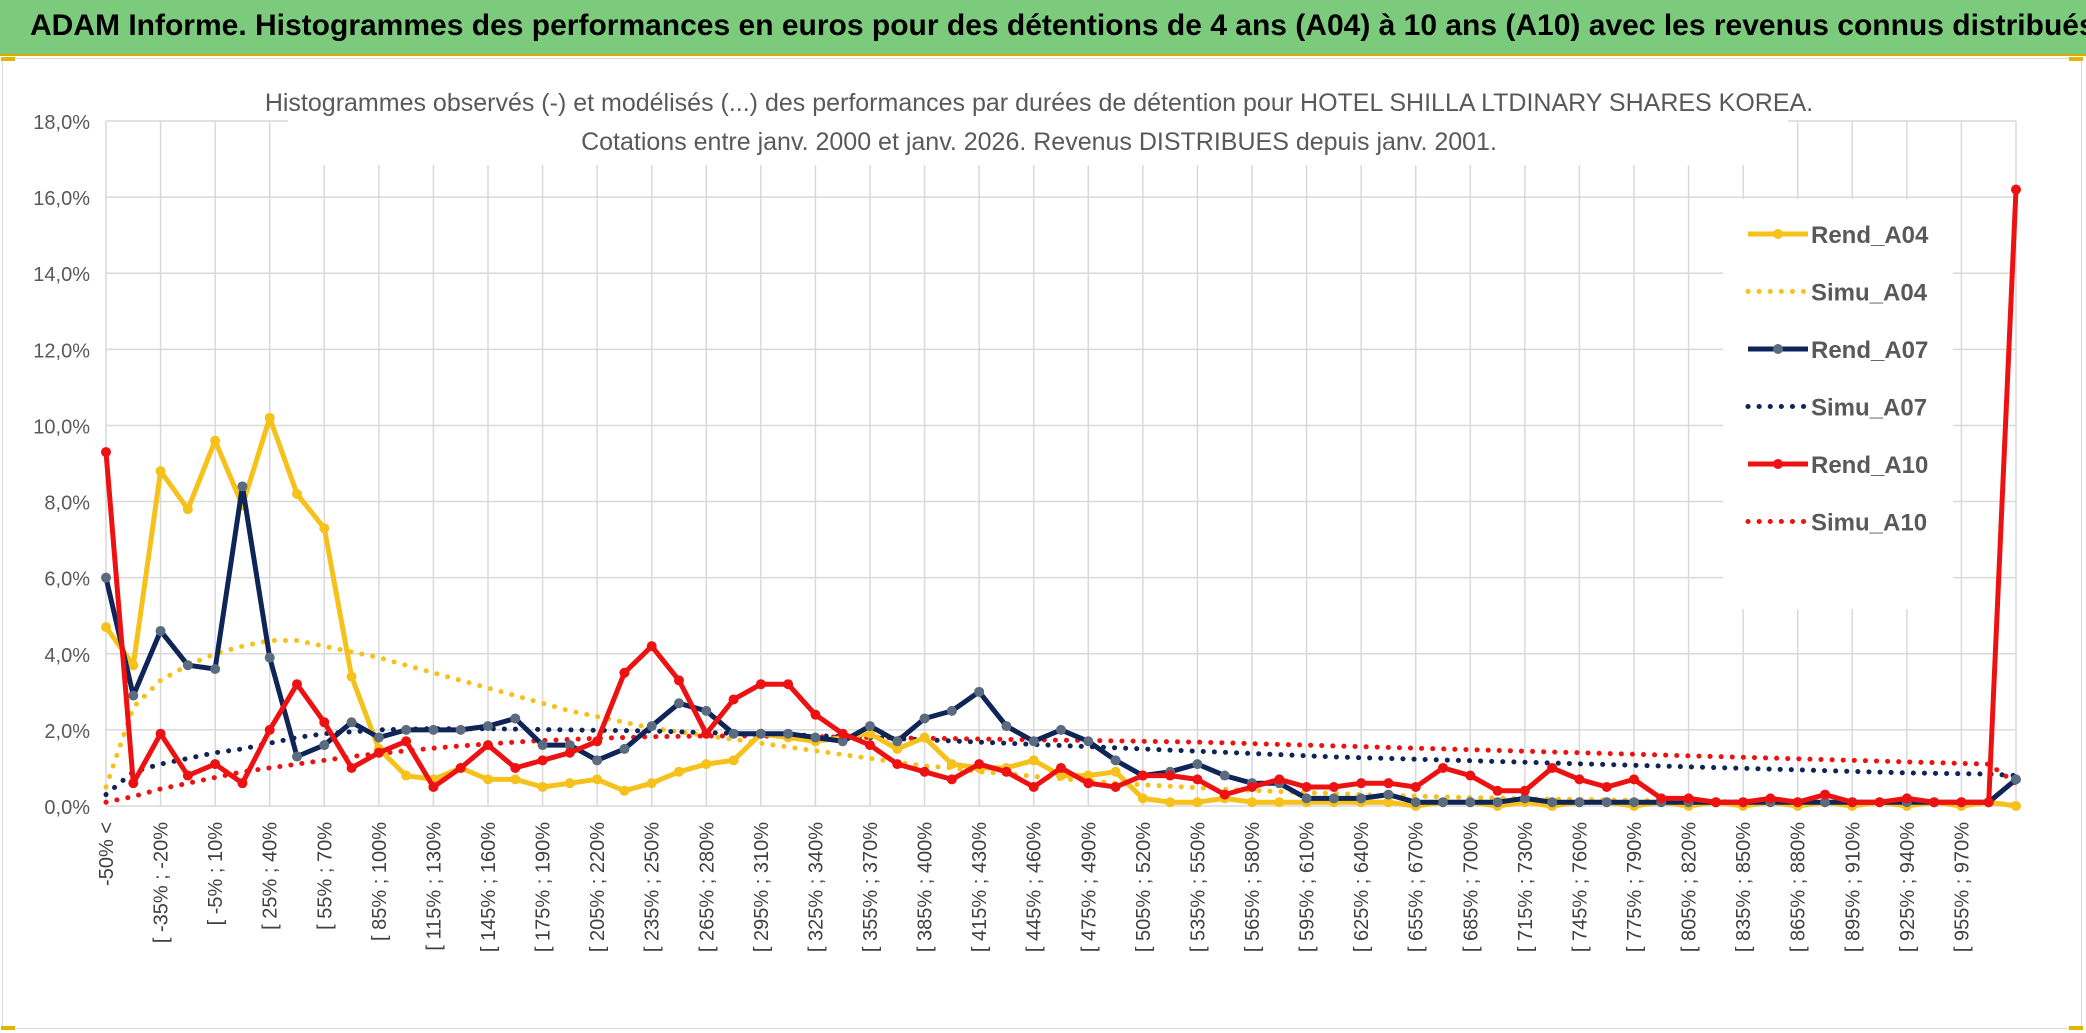  I want to click on x-tick-label: [ 955% ; 970%, so click(1962, 887).